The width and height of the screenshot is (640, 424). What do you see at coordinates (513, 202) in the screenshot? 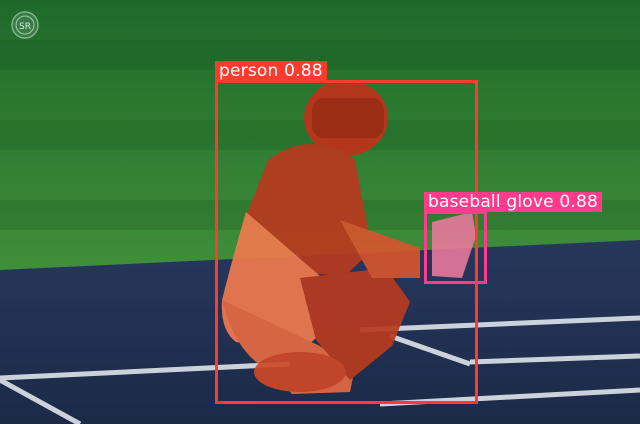
I see `baseball-glove-detection-label: baseball glove 0.88` at bounding box center [513, 202].